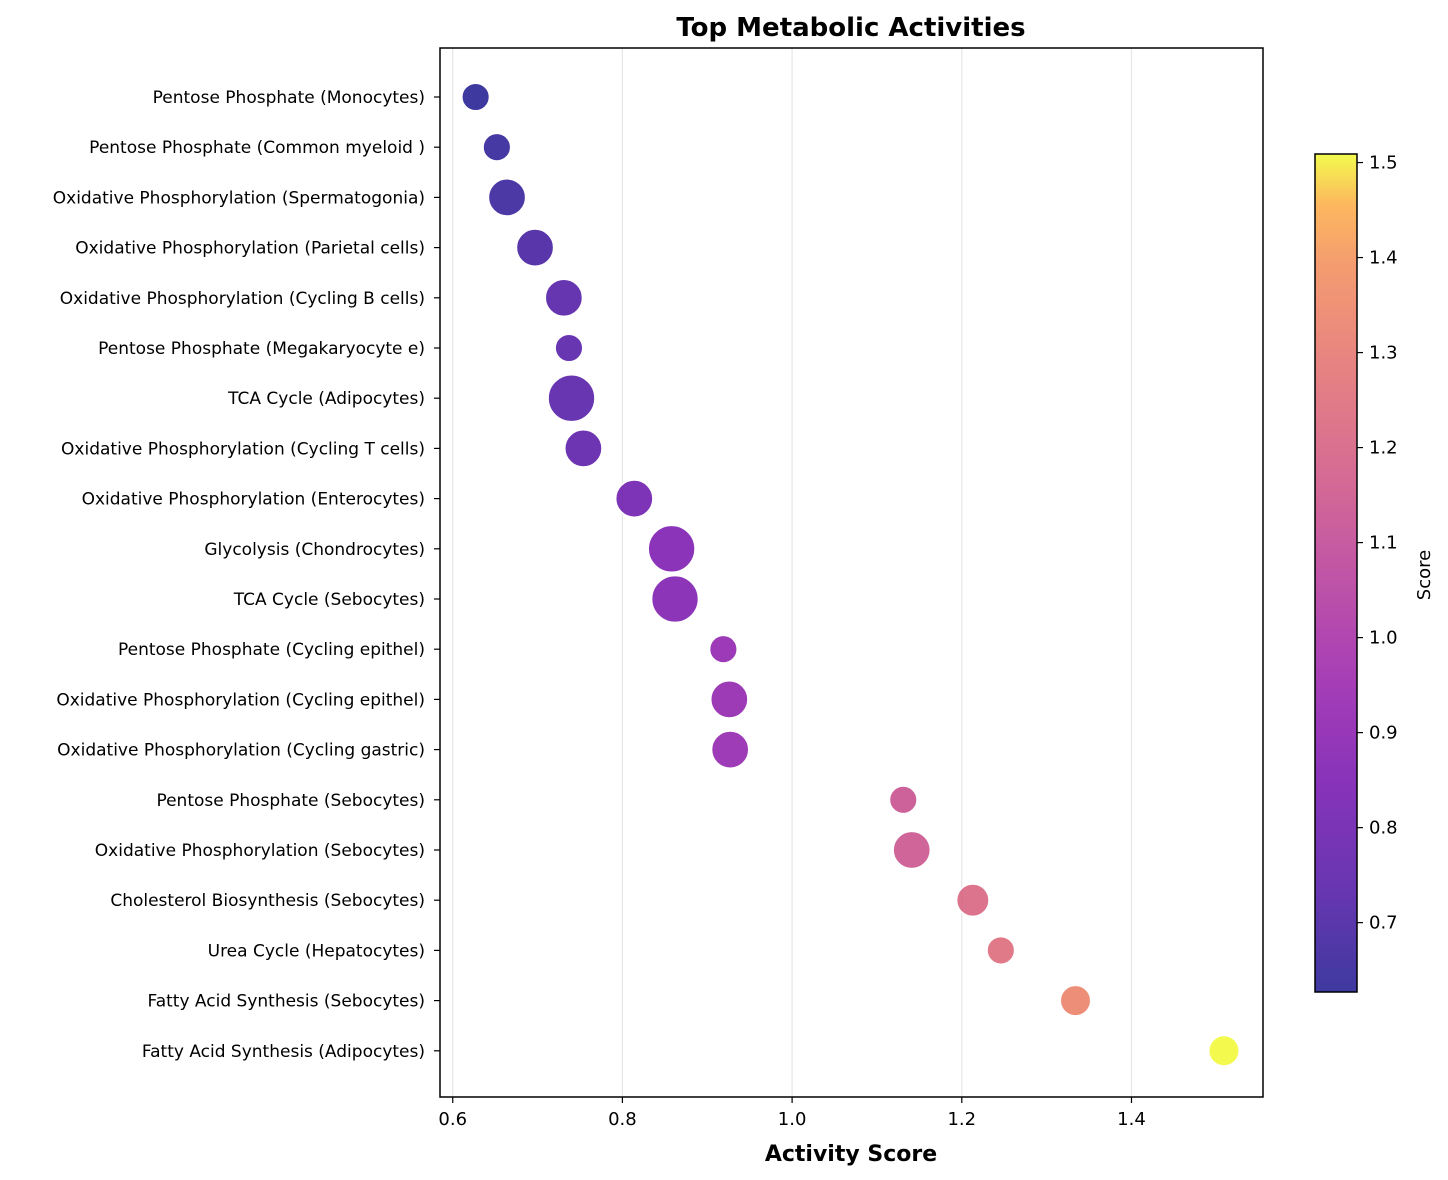  I want to click on y-tick-label: Fatty Acid Synthesis (Sebocytes), so click(287, 1002).